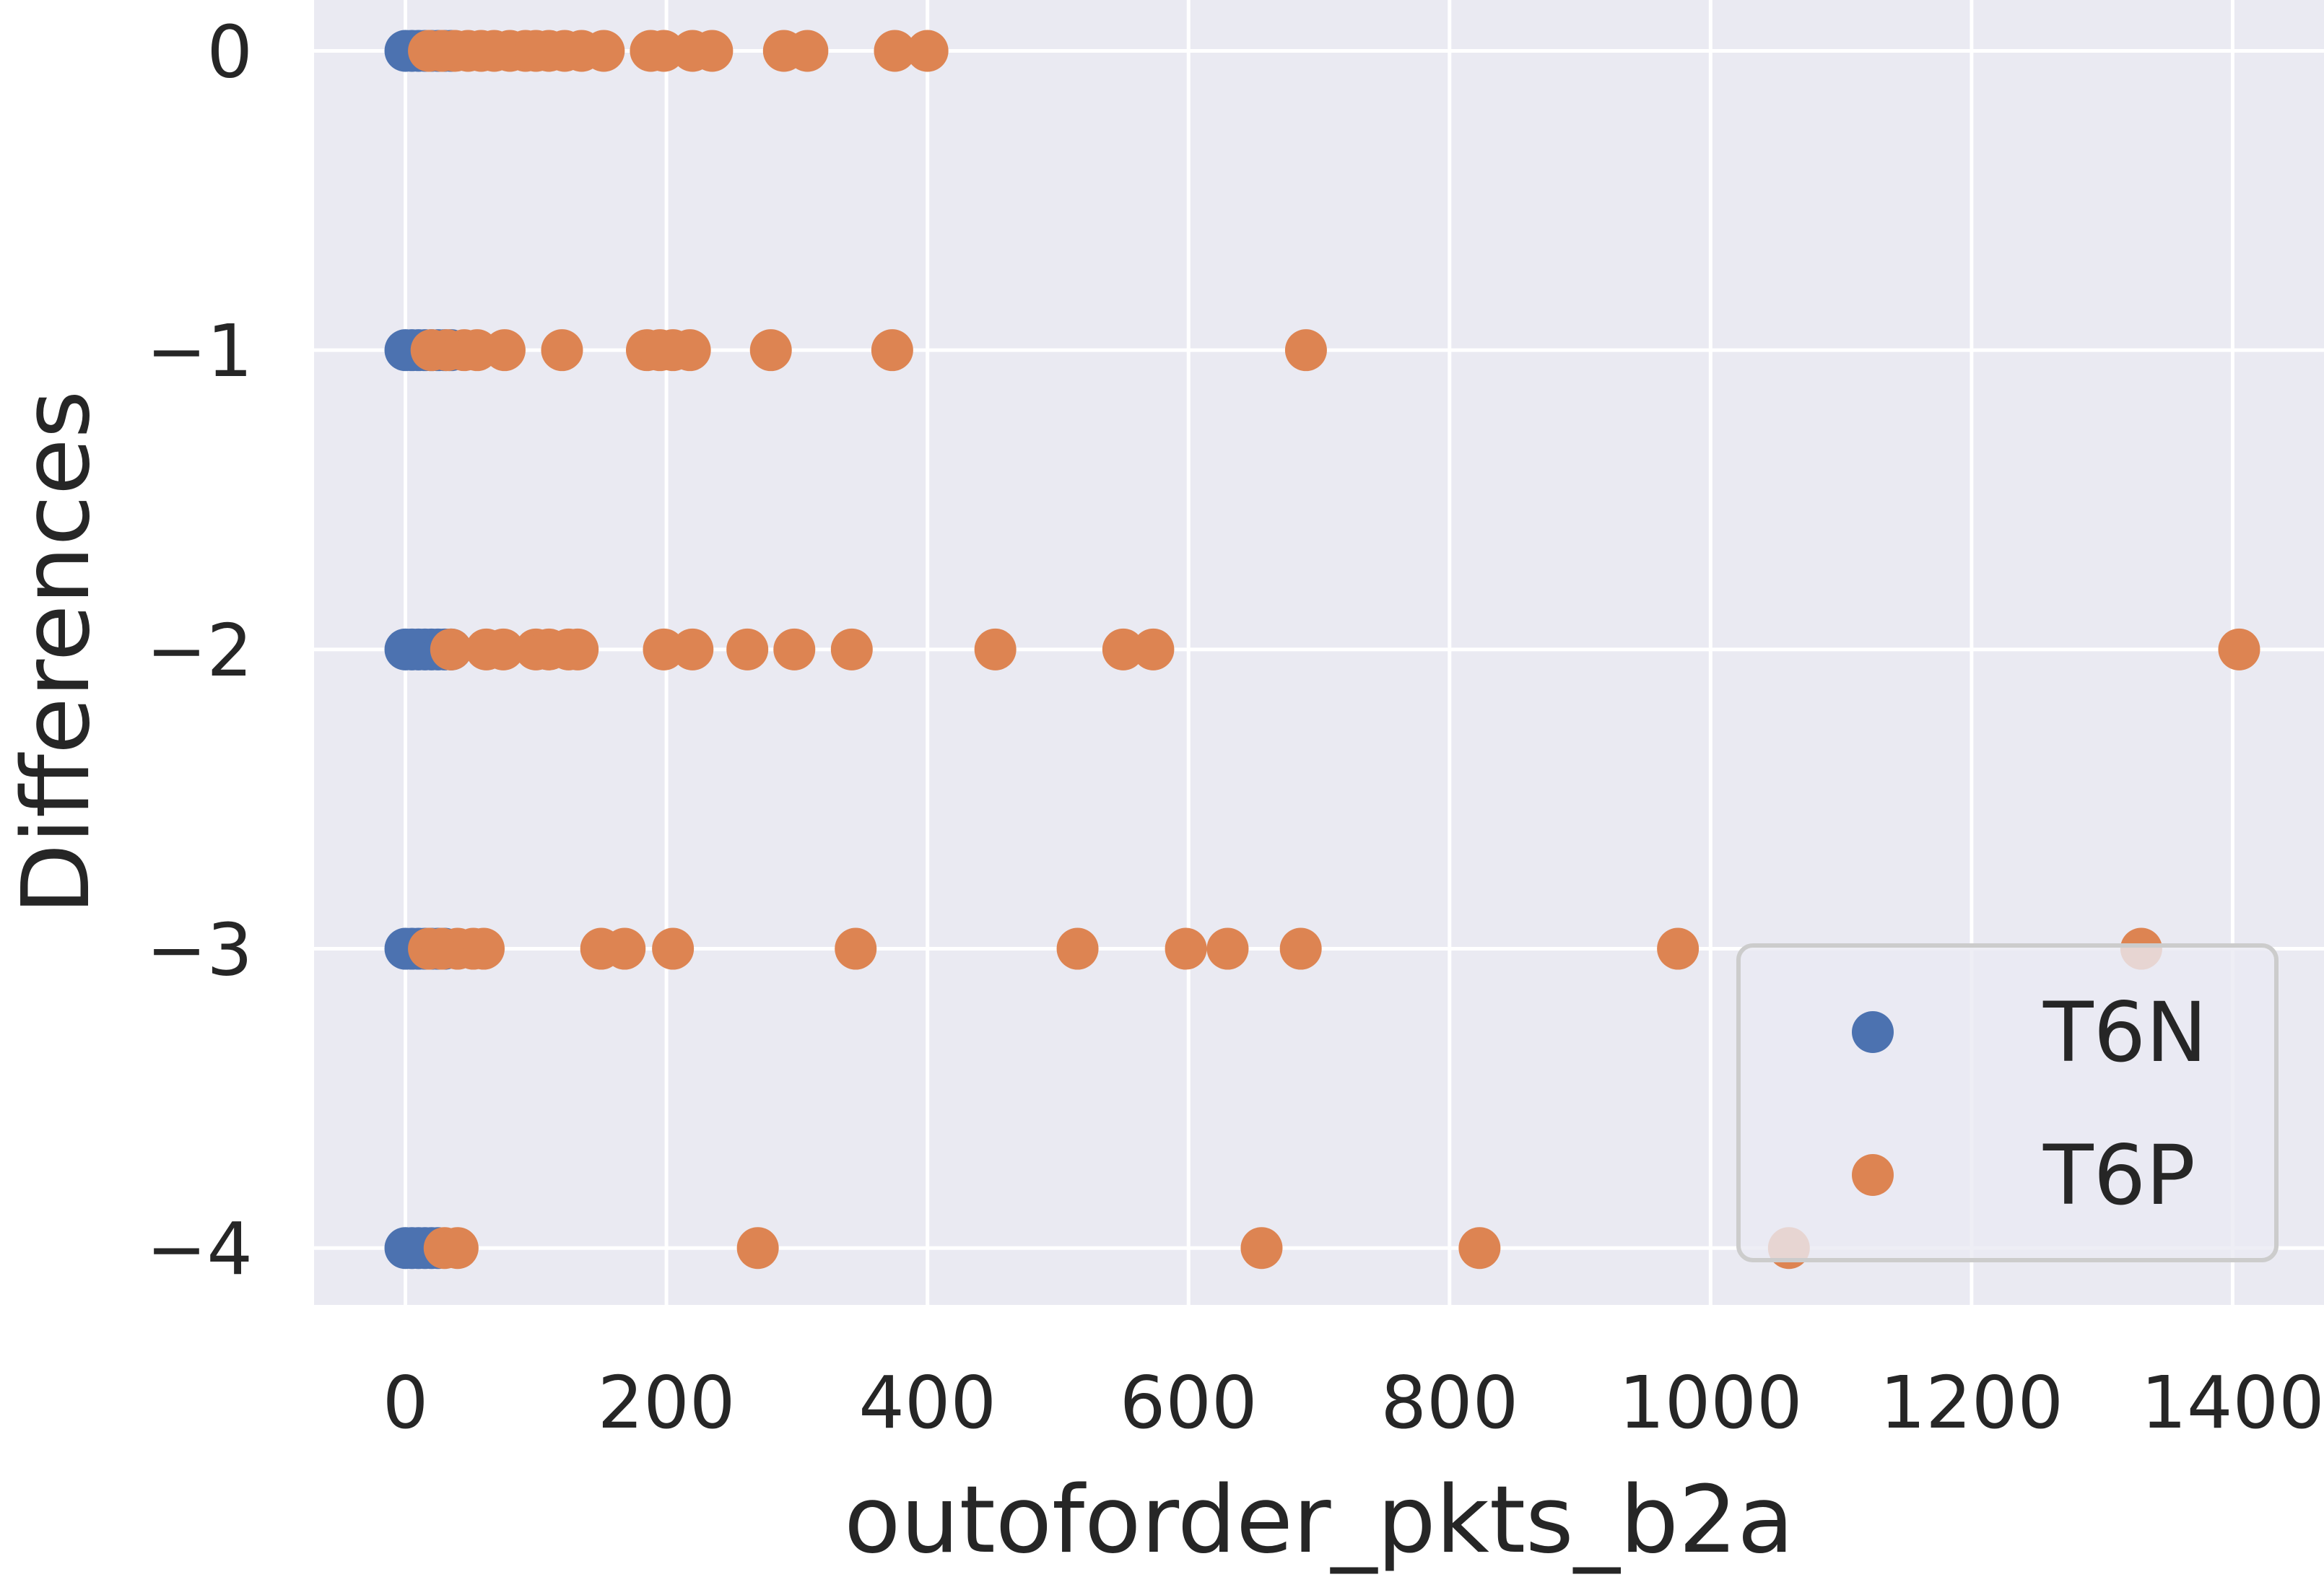 The image size is (2324, 1577). What do you see at coordinates (2118, 1175) in the screenshot?
I see `legend-label-t6p: T6P` at bounding box center [2118, 1175].